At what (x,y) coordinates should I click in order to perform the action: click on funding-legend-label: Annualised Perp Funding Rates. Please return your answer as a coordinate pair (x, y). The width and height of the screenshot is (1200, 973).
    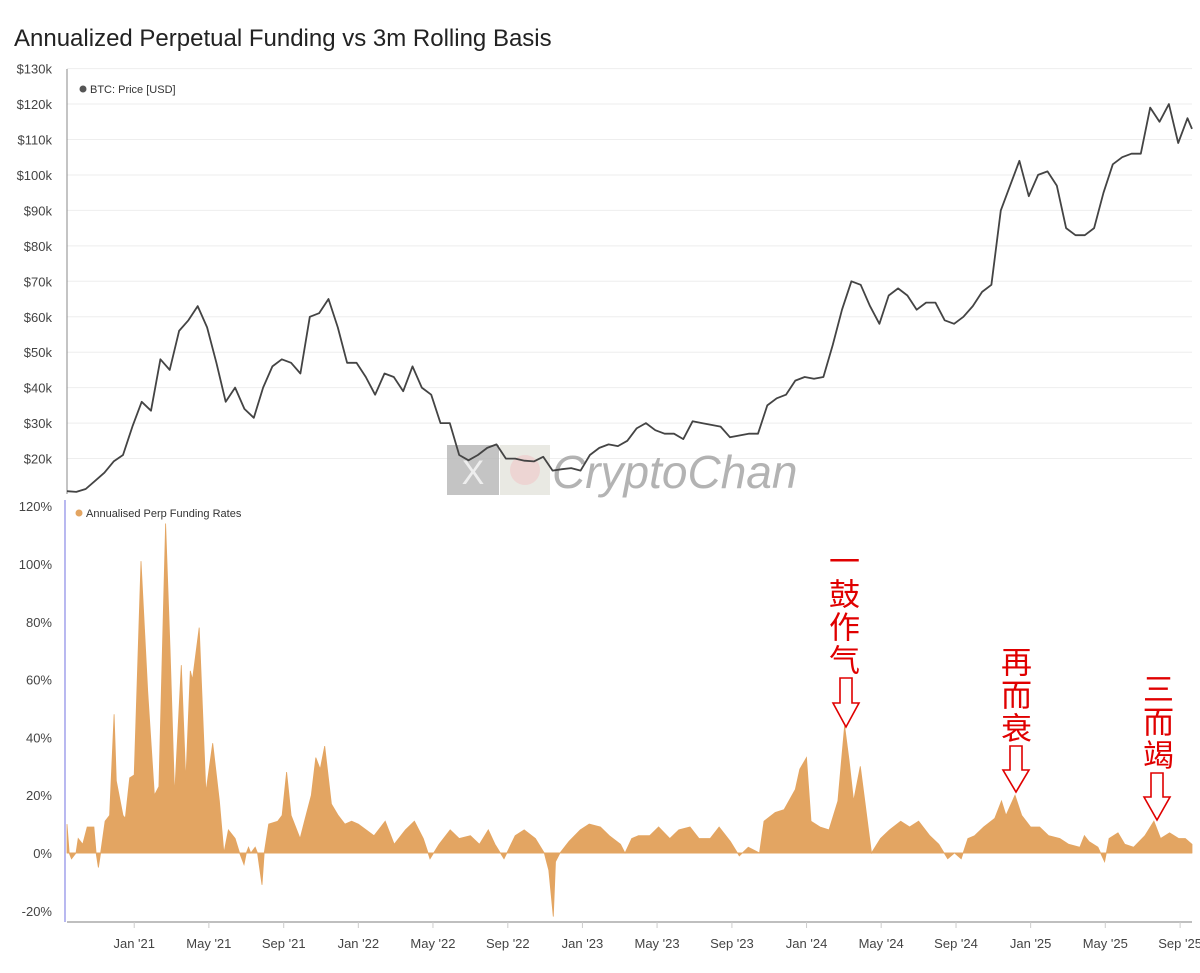
    Looking at the image, I should click on (164, 514).